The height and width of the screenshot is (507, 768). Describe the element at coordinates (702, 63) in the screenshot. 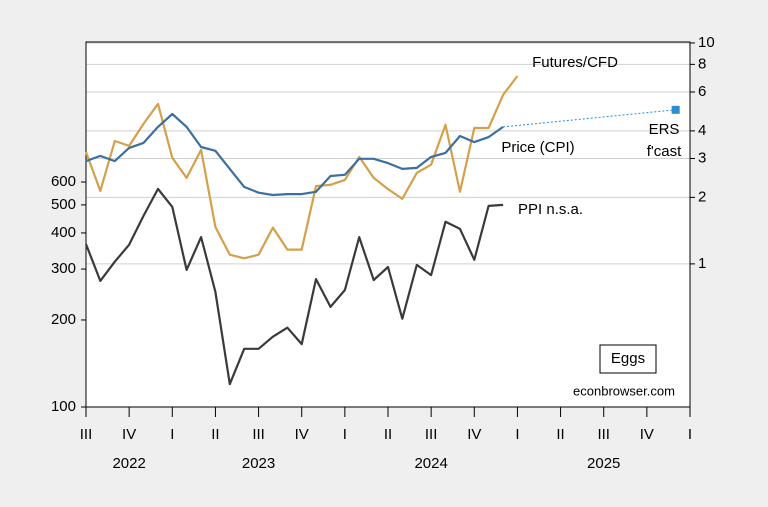

I see `y2-tick-label: 8` at that location.